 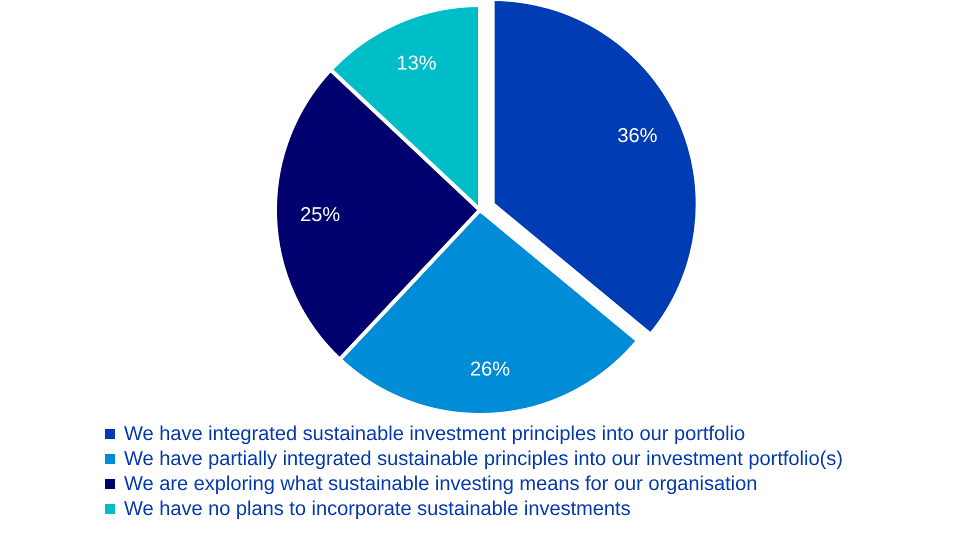 What do you see at coordinates (441, 484) in the screenshot?
I see `legend-label: We are exploring what sustainable investing means for our organisation` at bounding box center [441, 484].